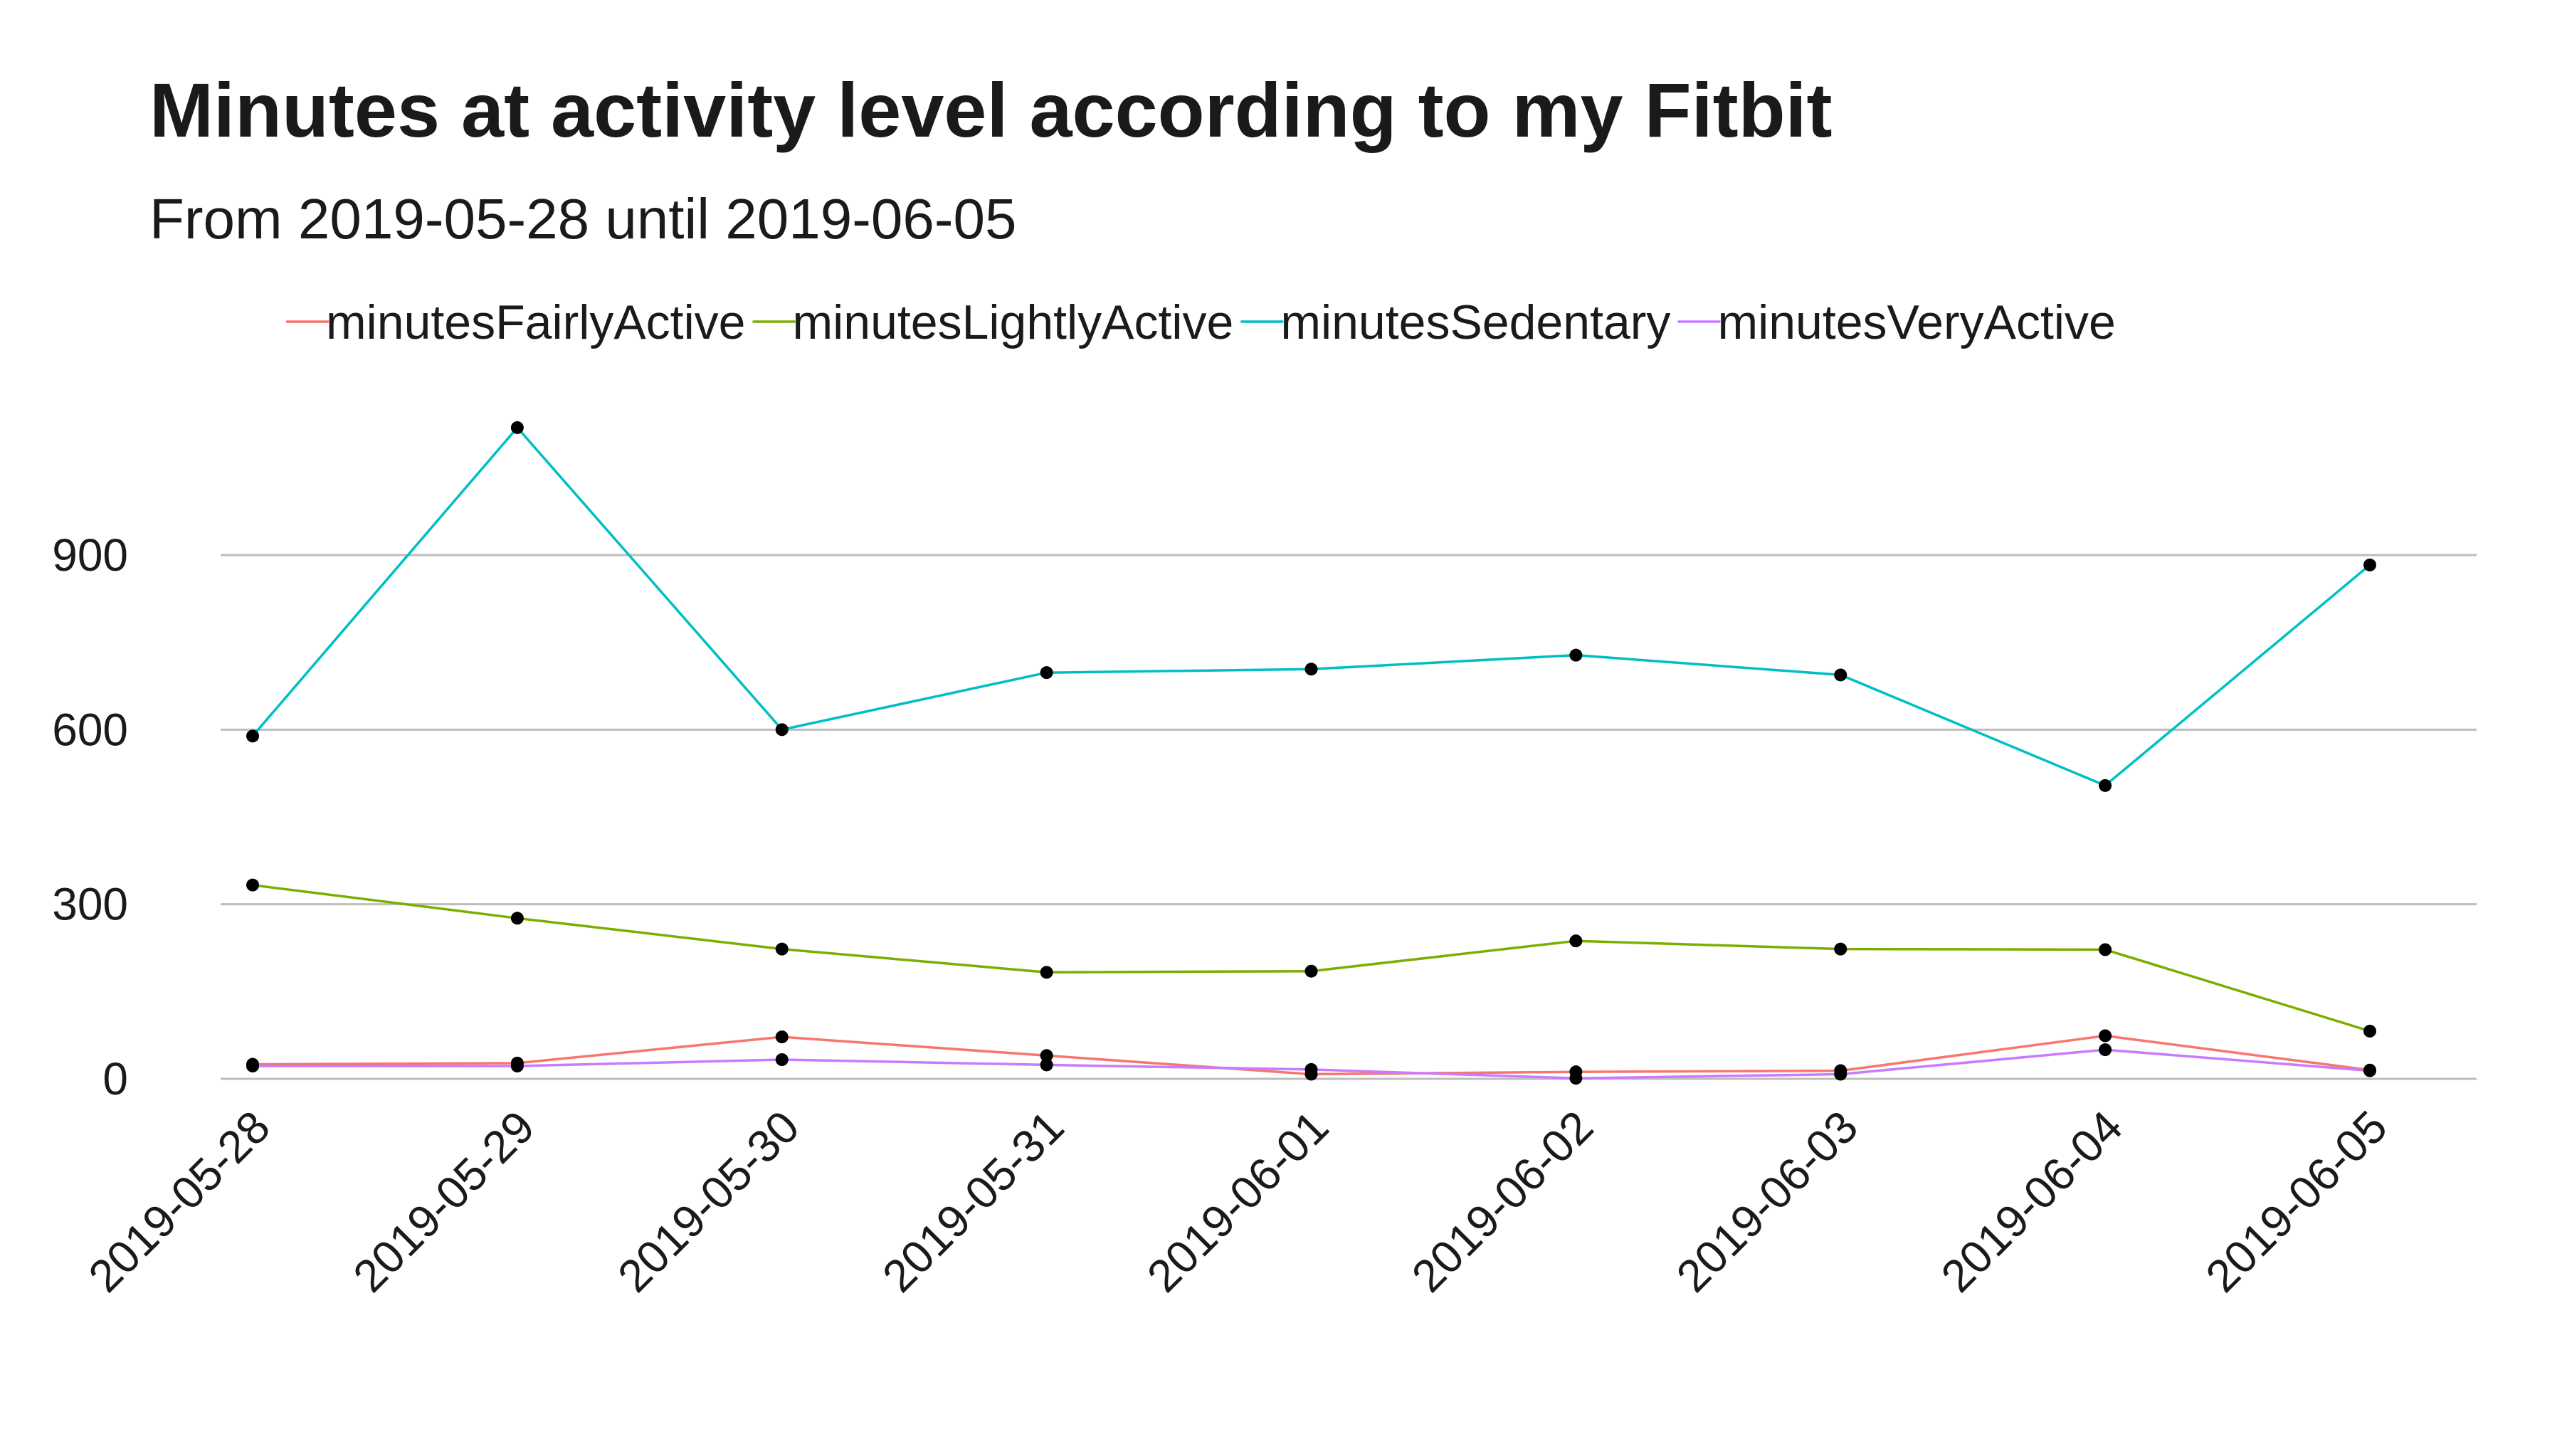  Describe the element at coordinates (583, 218) in the screenshot. I see `chart-subtitle: From 2019-05-28 until 2019-06-05` at that location.